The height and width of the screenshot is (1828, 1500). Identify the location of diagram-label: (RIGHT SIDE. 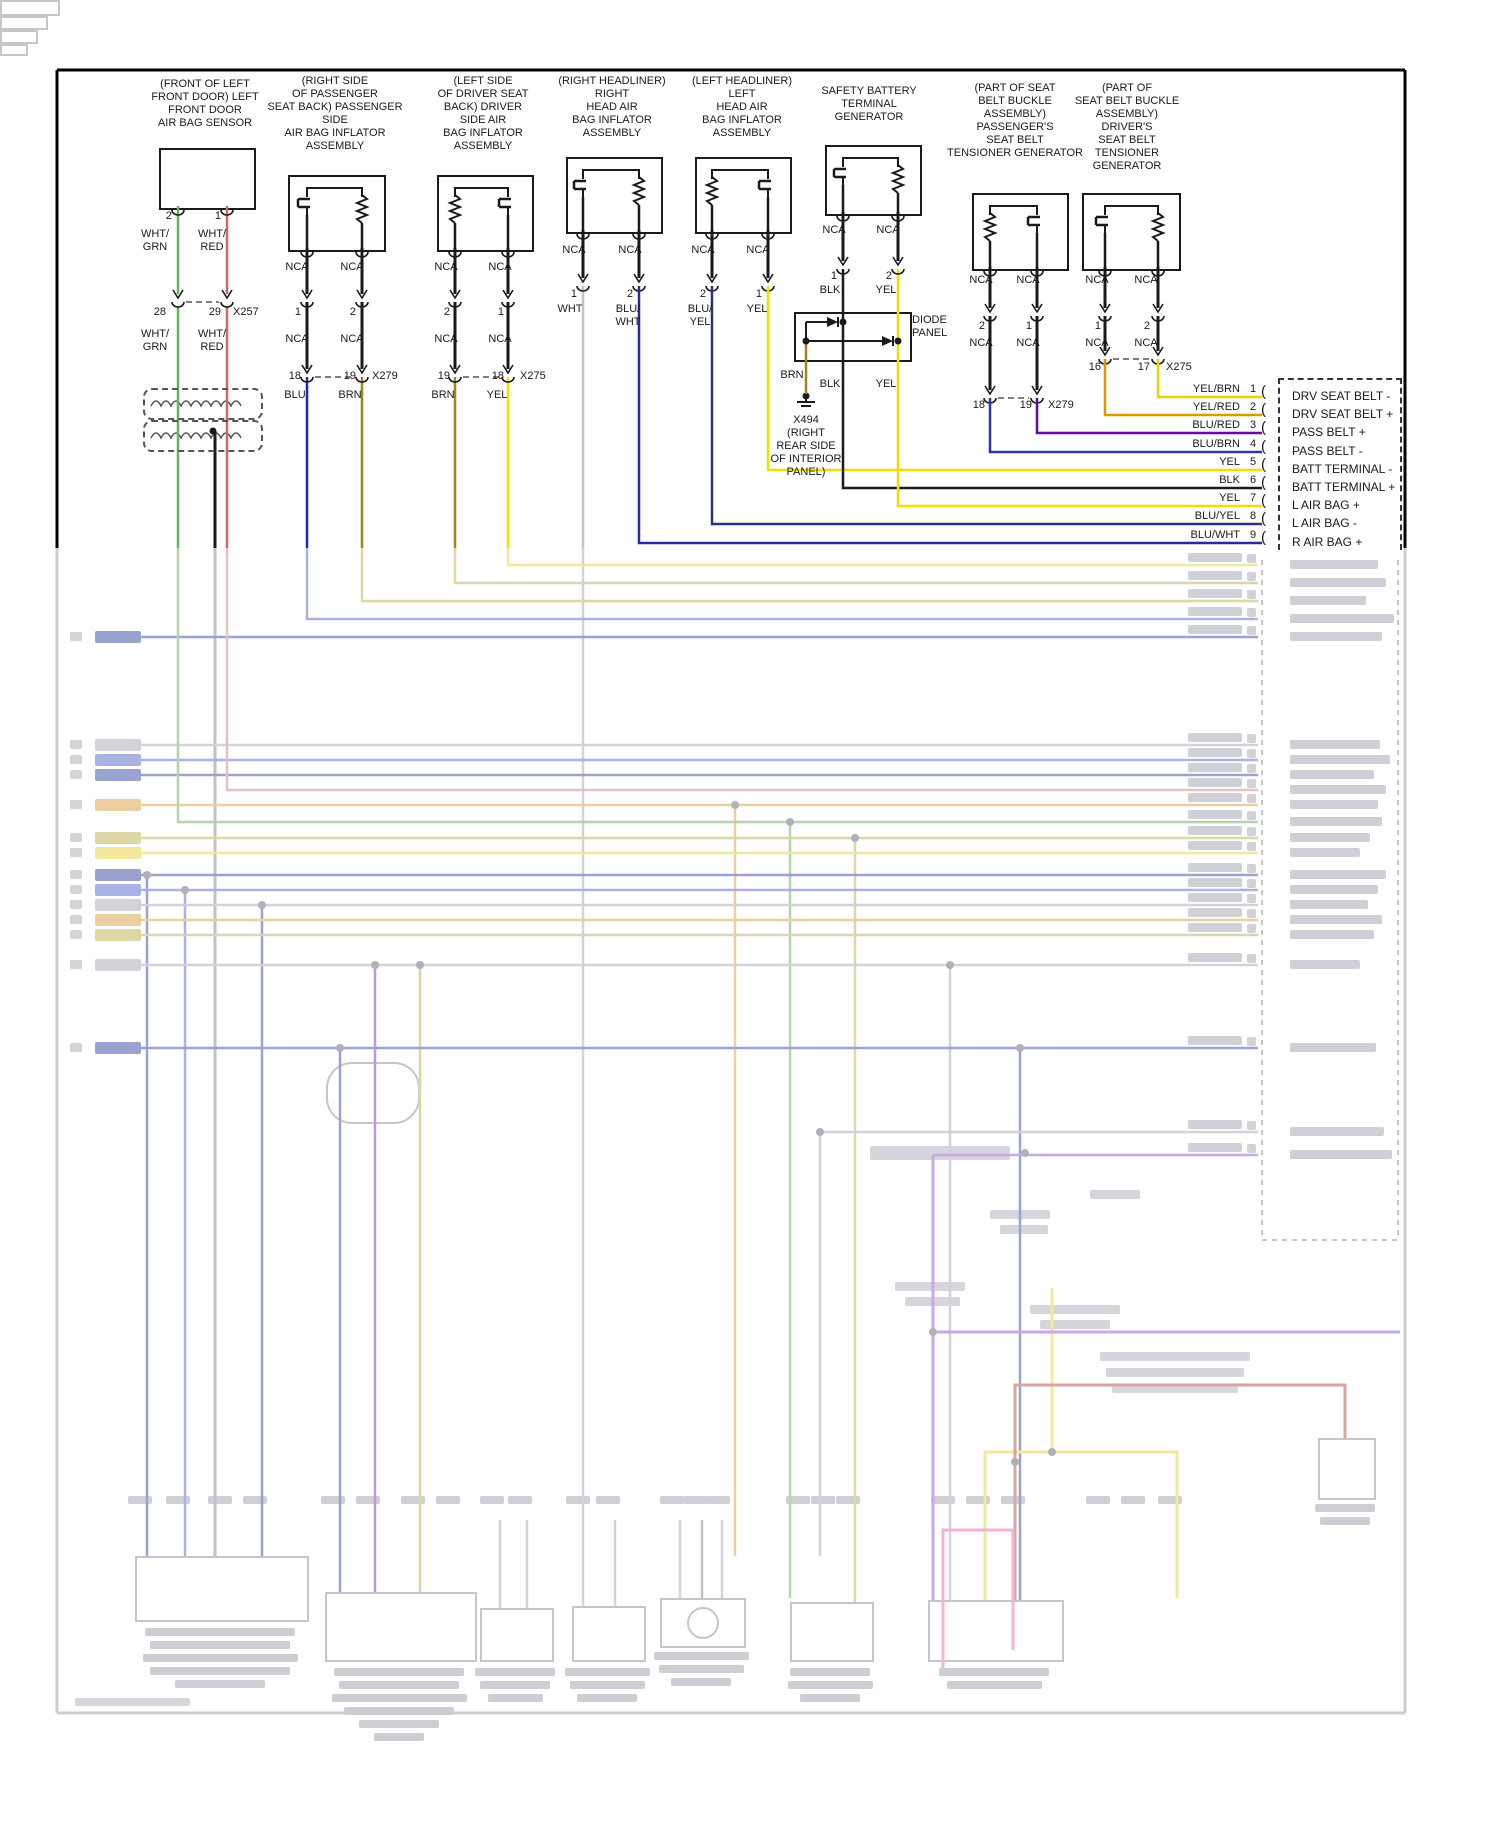
(335, 81).